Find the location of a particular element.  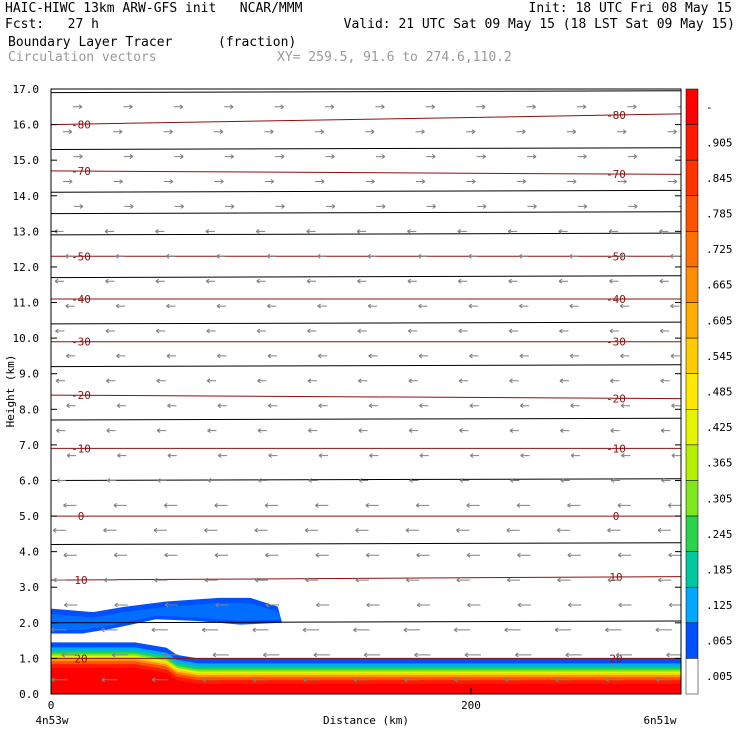

colorbar-label-13: .185 is located at coordinates (719, 569).